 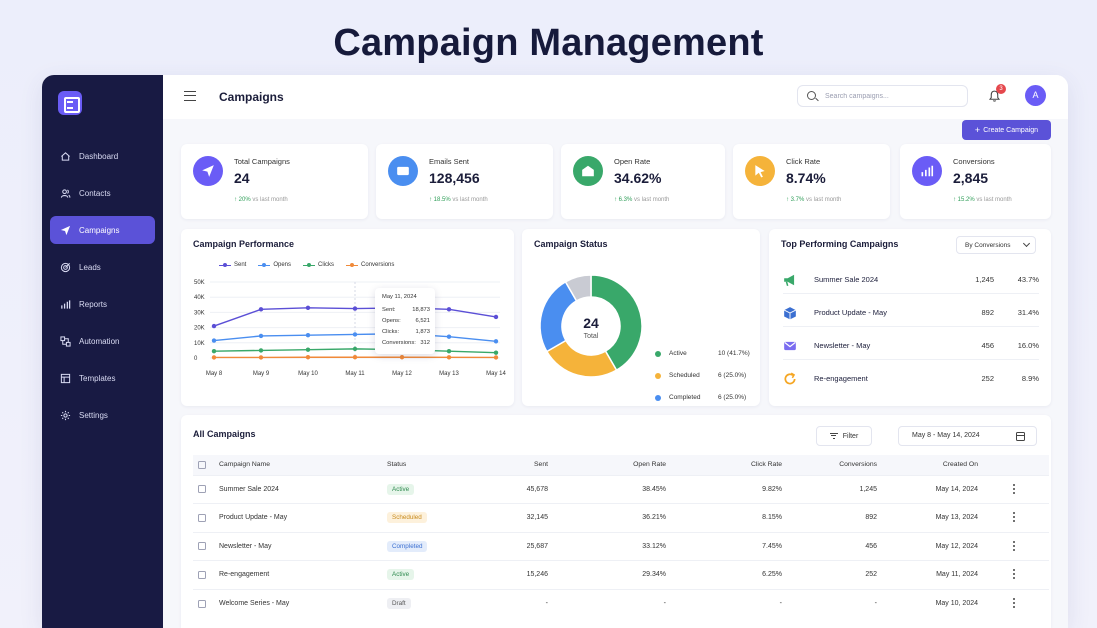 What do you see at coordinates (607, 546) in the screenshot?
I see `cell-open-rate: 33.12%` at bounding box center [607, 546].